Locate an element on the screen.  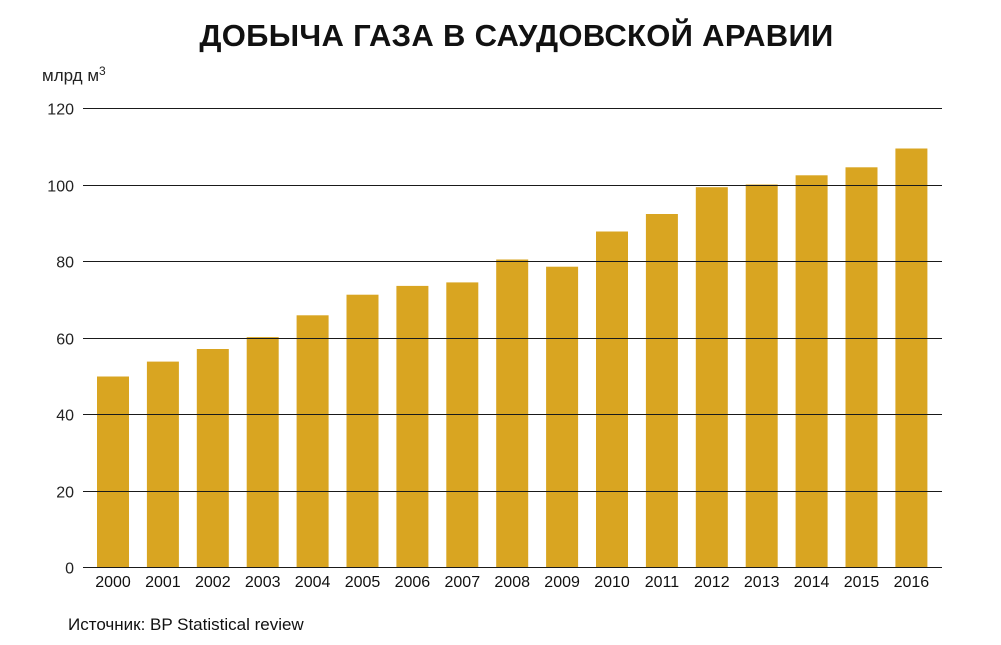
y-tick-label-120: 120 is located at coordinates (60, 110).